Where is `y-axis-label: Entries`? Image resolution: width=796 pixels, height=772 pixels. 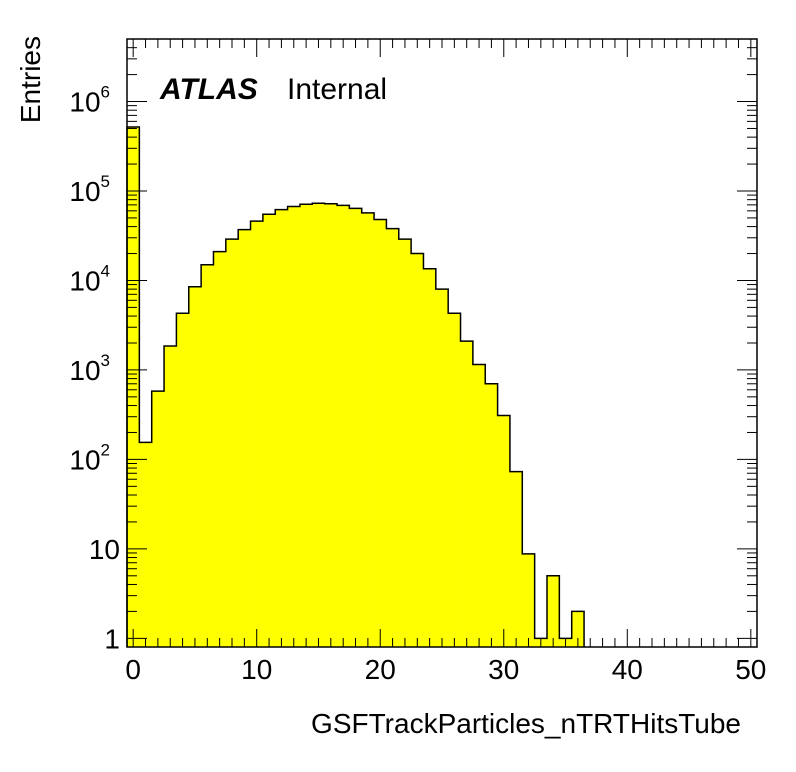
y-axis-label: Entries is located at coordinates (30, 79).